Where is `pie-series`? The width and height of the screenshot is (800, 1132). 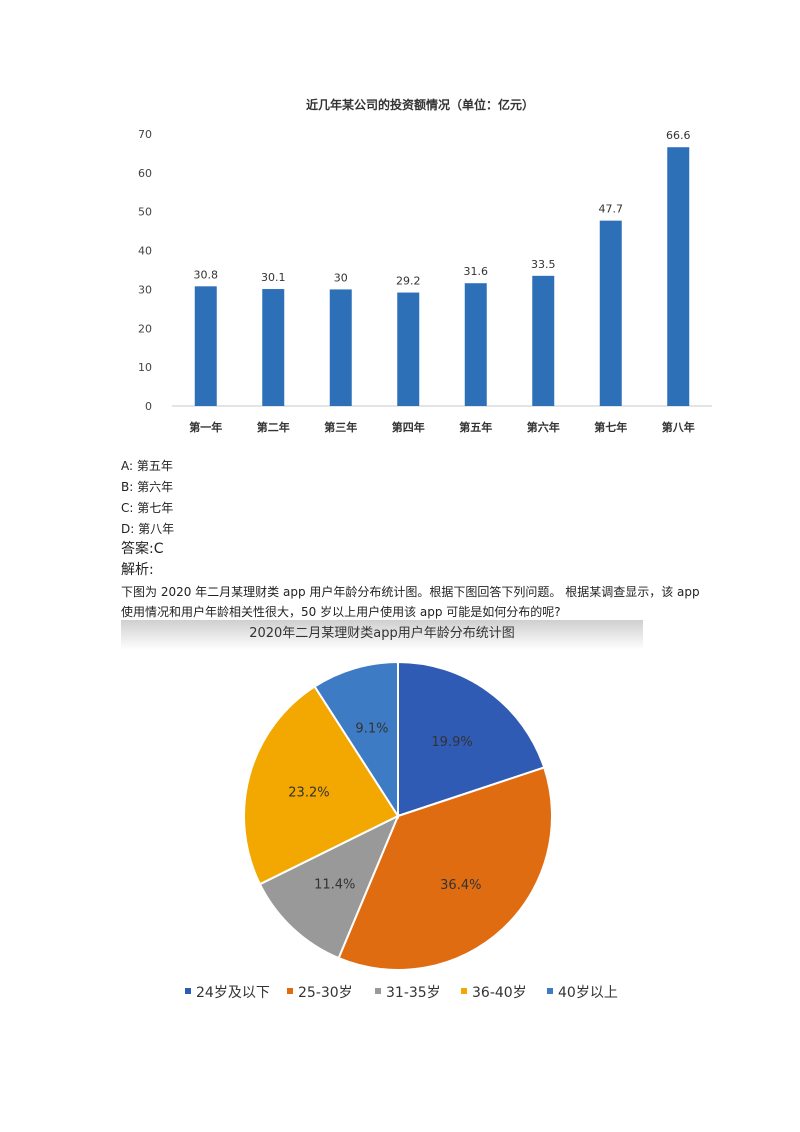 pie-series is located at coordinates (398, 815).